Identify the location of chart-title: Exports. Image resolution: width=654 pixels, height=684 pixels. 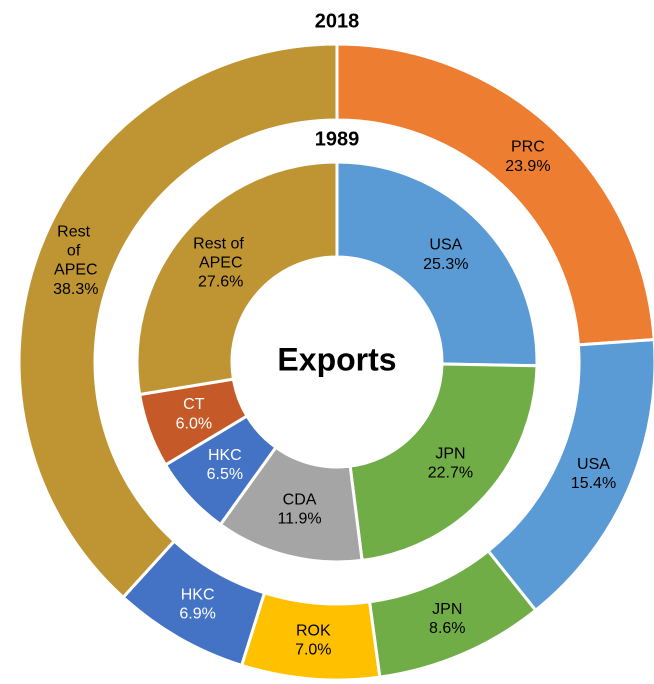
(336, 359).